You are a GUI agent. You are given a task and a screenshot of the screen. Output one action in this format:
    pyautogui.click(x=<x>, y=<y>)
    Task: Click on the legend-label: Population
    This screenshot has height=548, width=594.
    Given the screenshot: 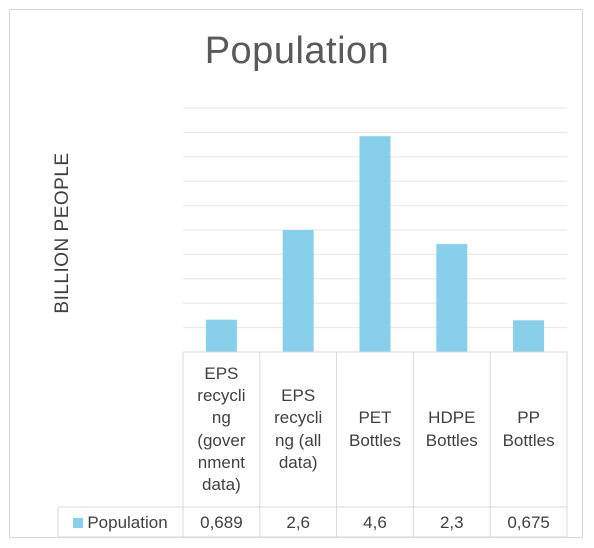 What is the action you would take?
    pyautogui.click(x=127, y=522)
    